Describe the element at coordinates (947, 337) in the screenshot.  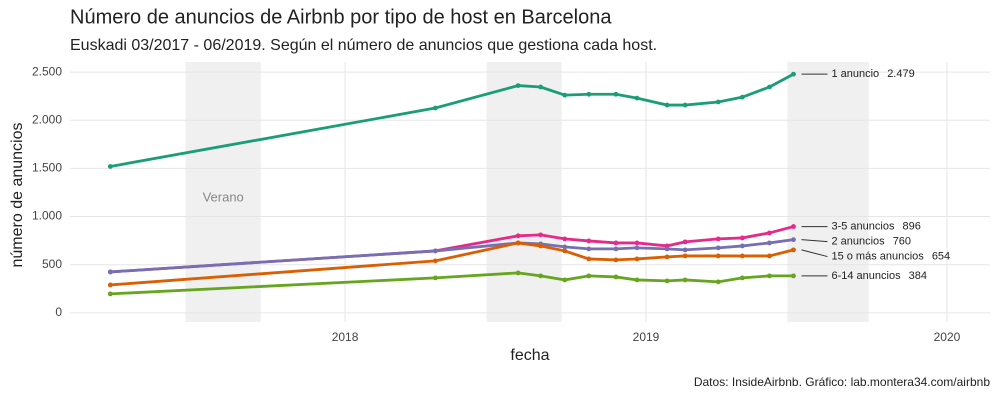
I see `x-tick-label: 2020` at that location.